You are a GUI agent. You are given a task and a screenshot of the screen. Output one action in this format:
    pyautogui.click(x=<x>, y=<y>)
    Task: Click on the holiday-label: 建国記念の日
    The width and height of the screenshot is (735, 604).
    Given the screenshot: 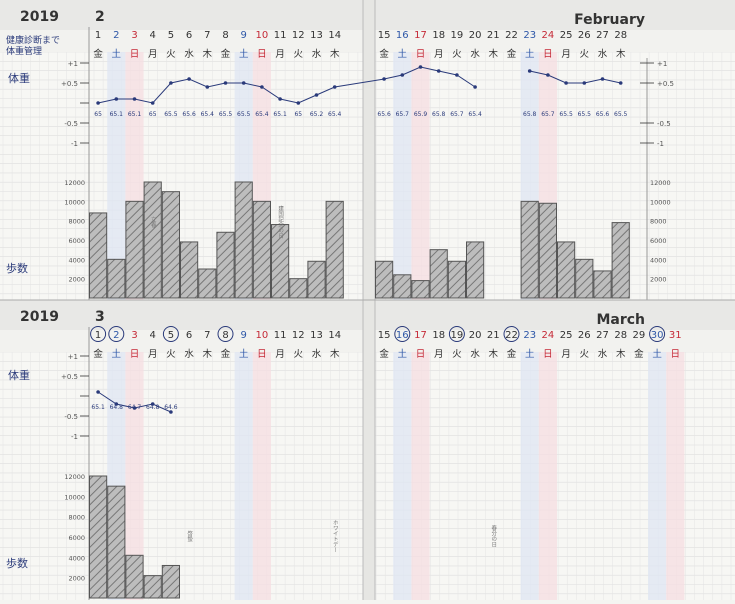 What is the action you would take?
    pyautogui.click(x=280, y=222)
    